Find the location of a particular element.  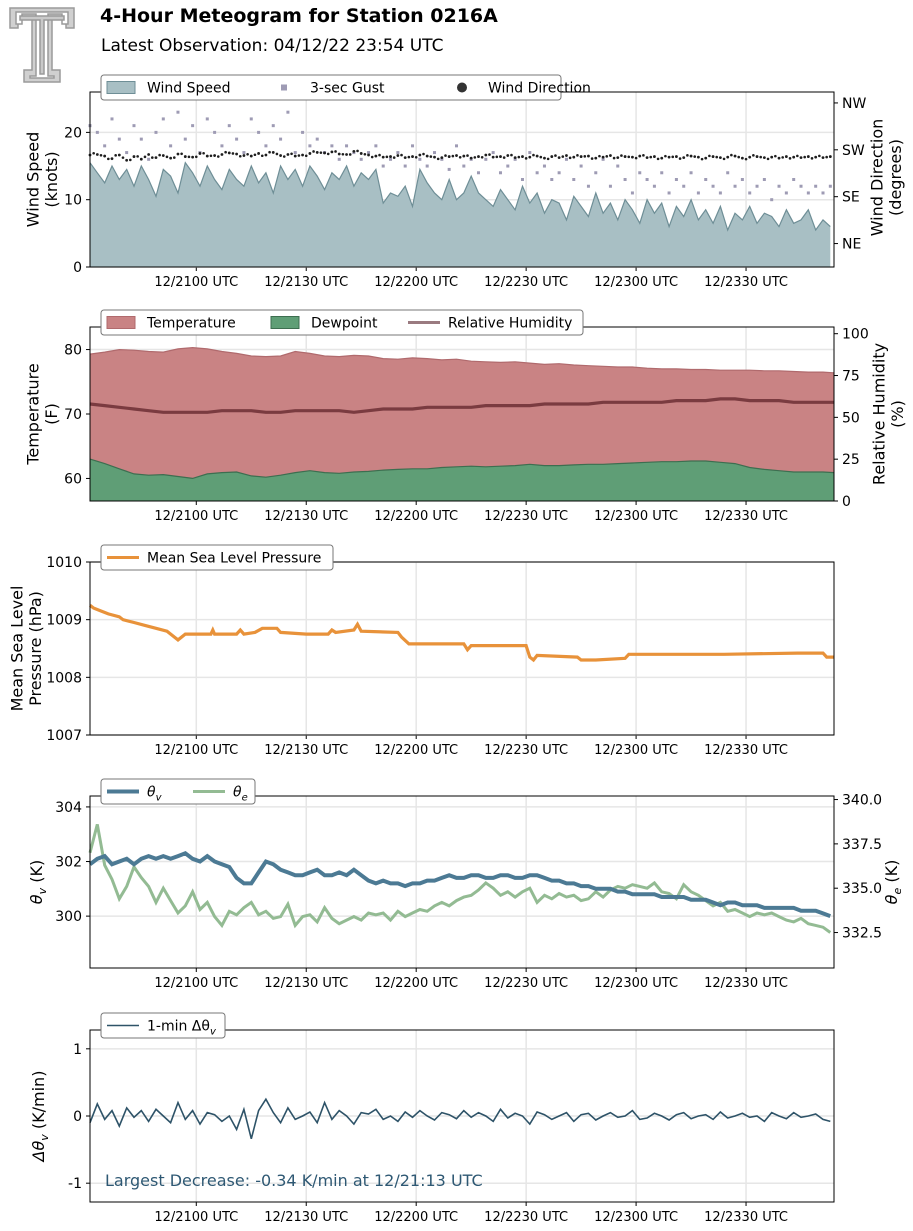

y-right-tick-label: SW is located at coordinates (853, 151).